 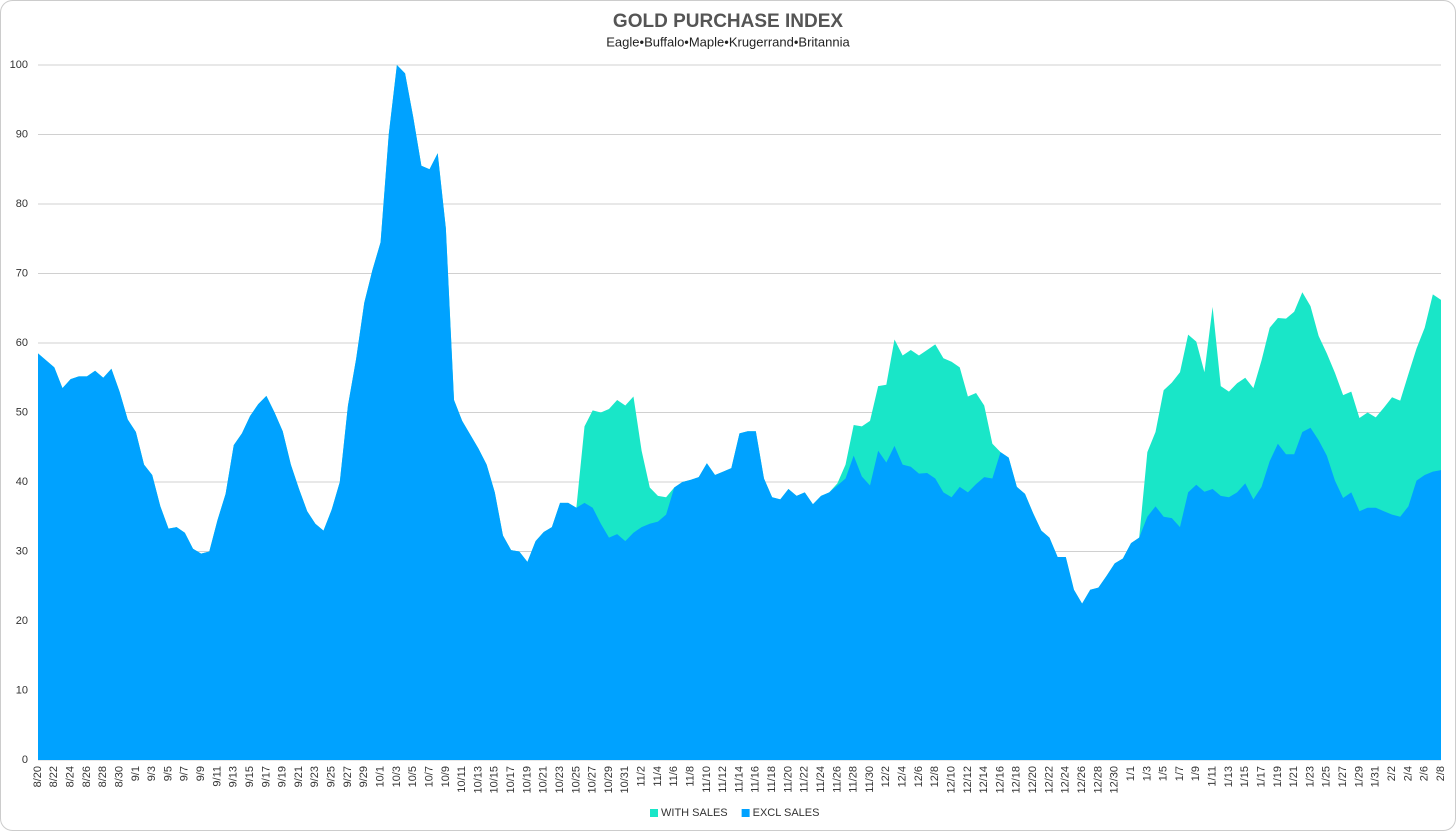 What do you see at coordinates (772, 779) in the screenshot?
I see `x-tick-label: 11/18` at bounding box center [772, 779].